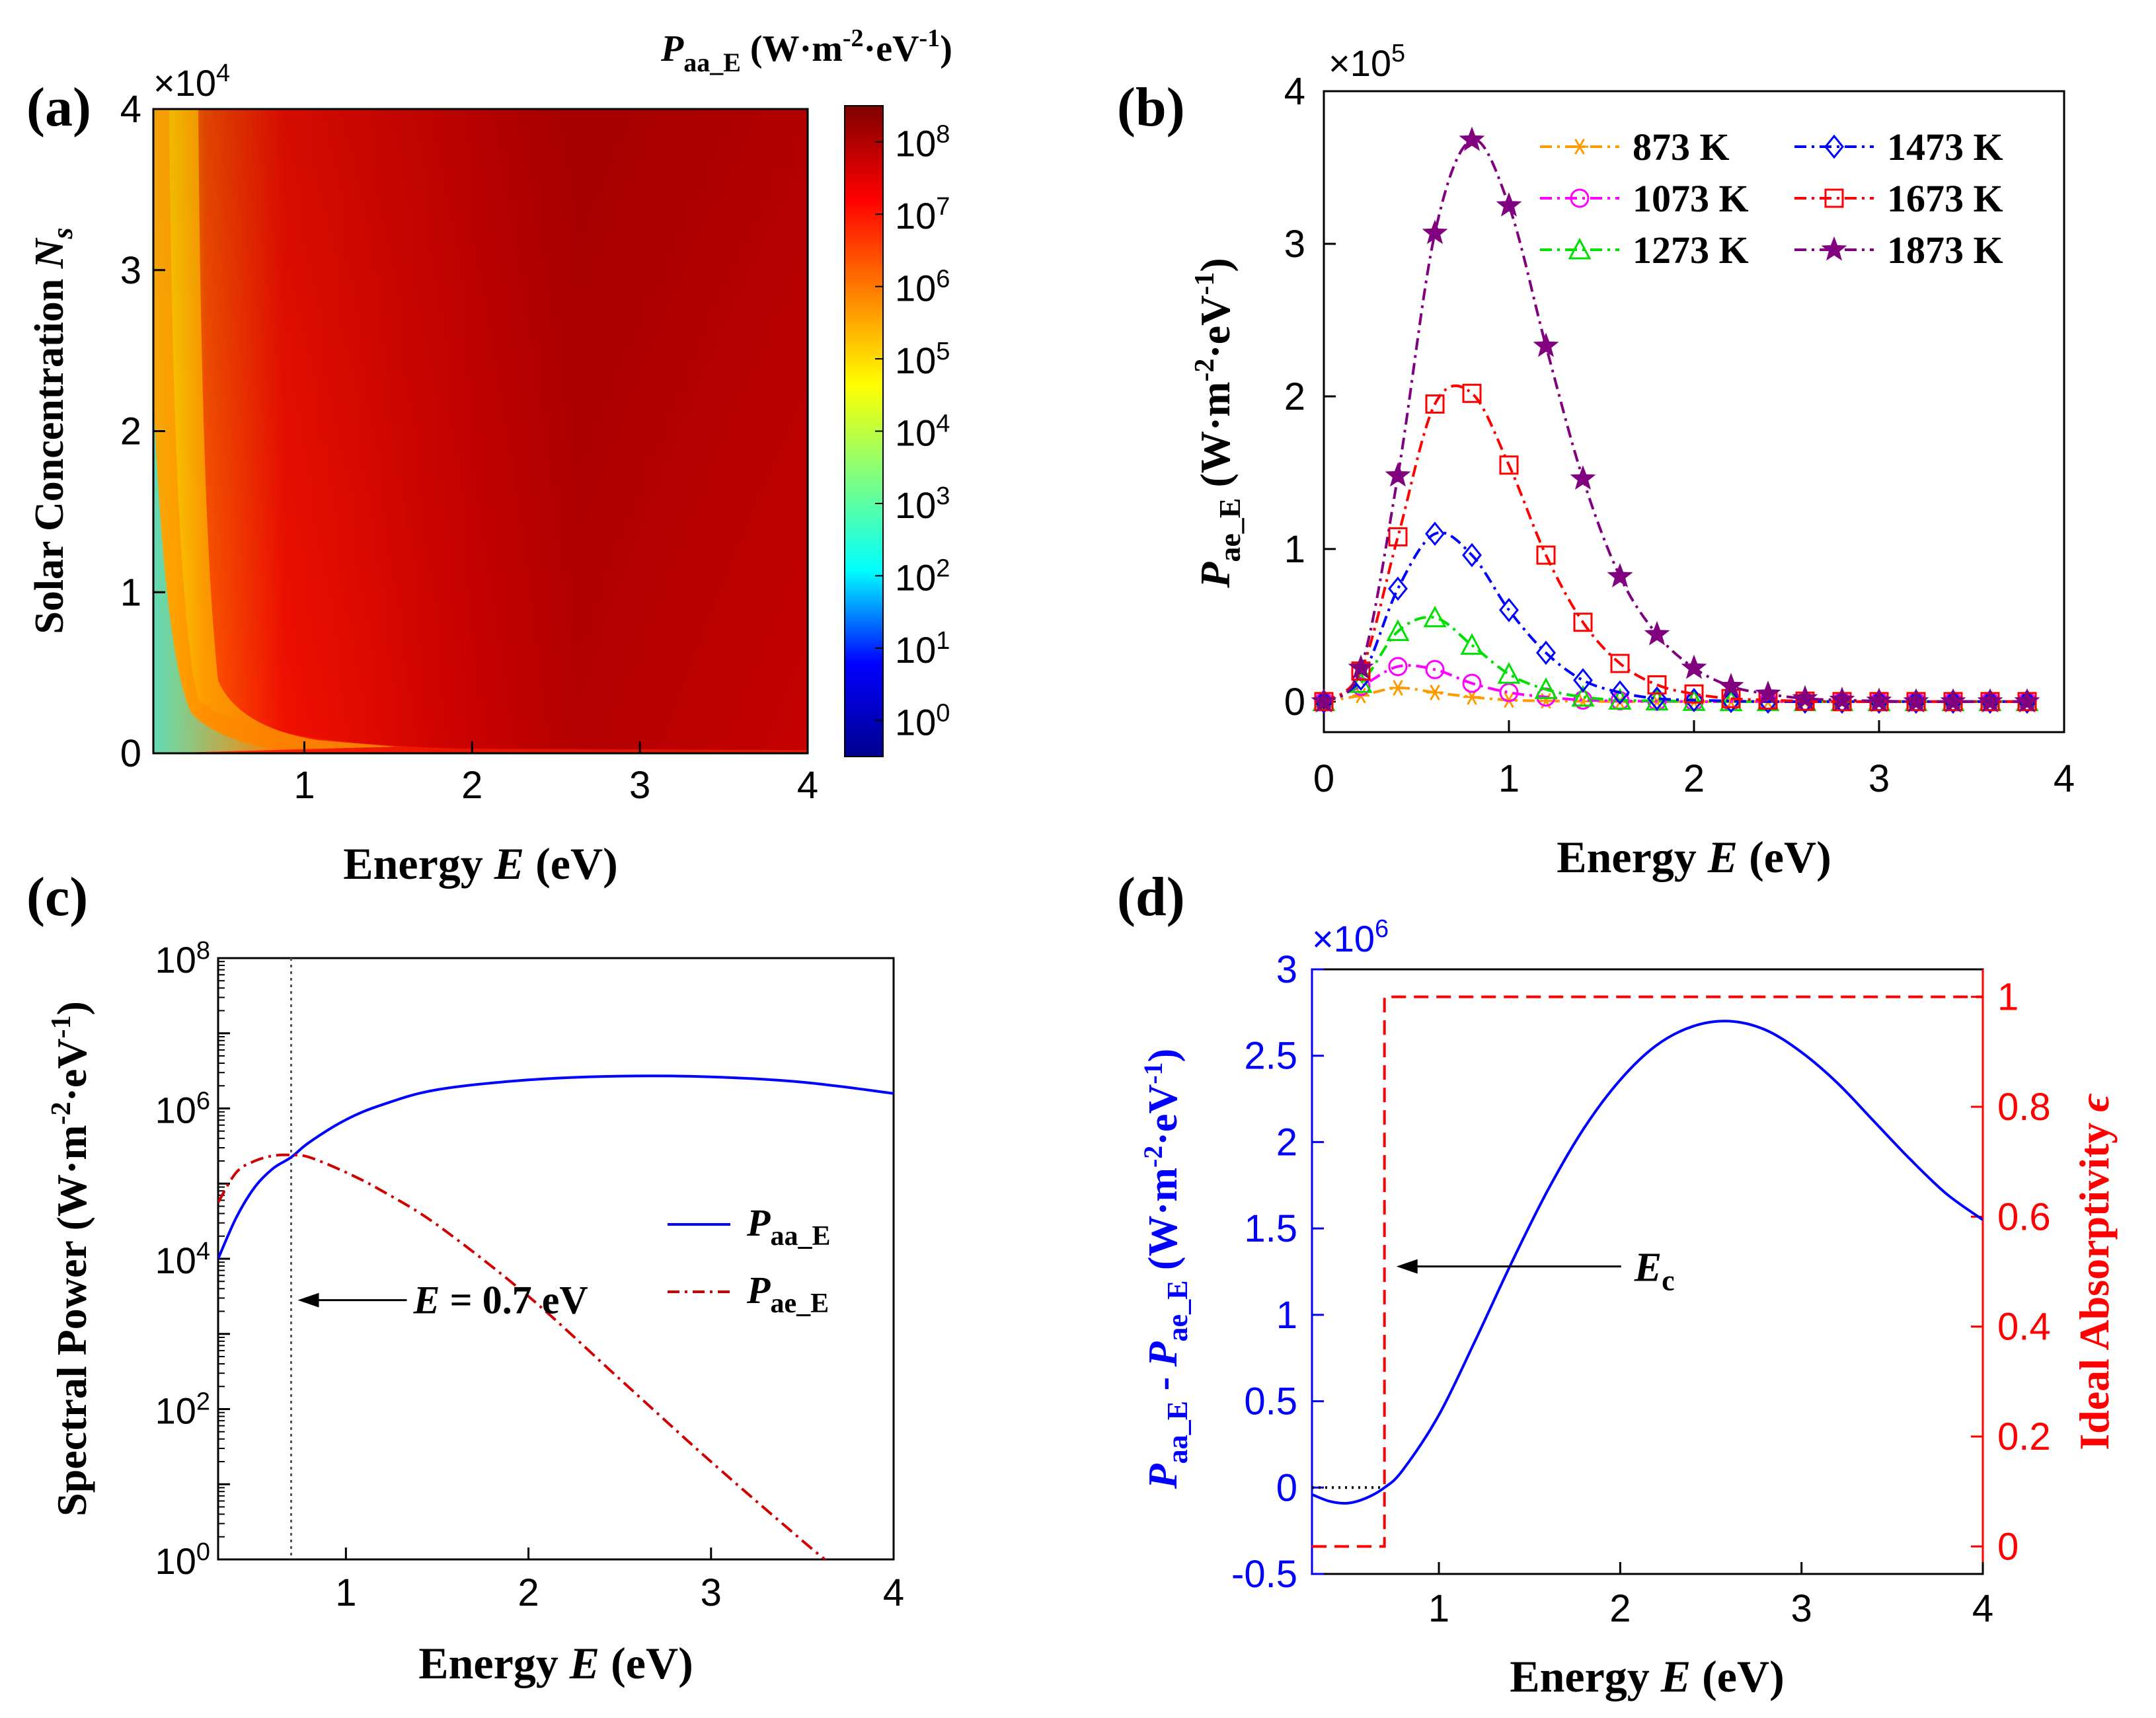 Image resolution: width=2156 pixels, height=1718 pixels. What do you see at coordinates (1294, 91) in the screenshot?
I see `y-tick-label: 4` at bounding box center [1294, 91].